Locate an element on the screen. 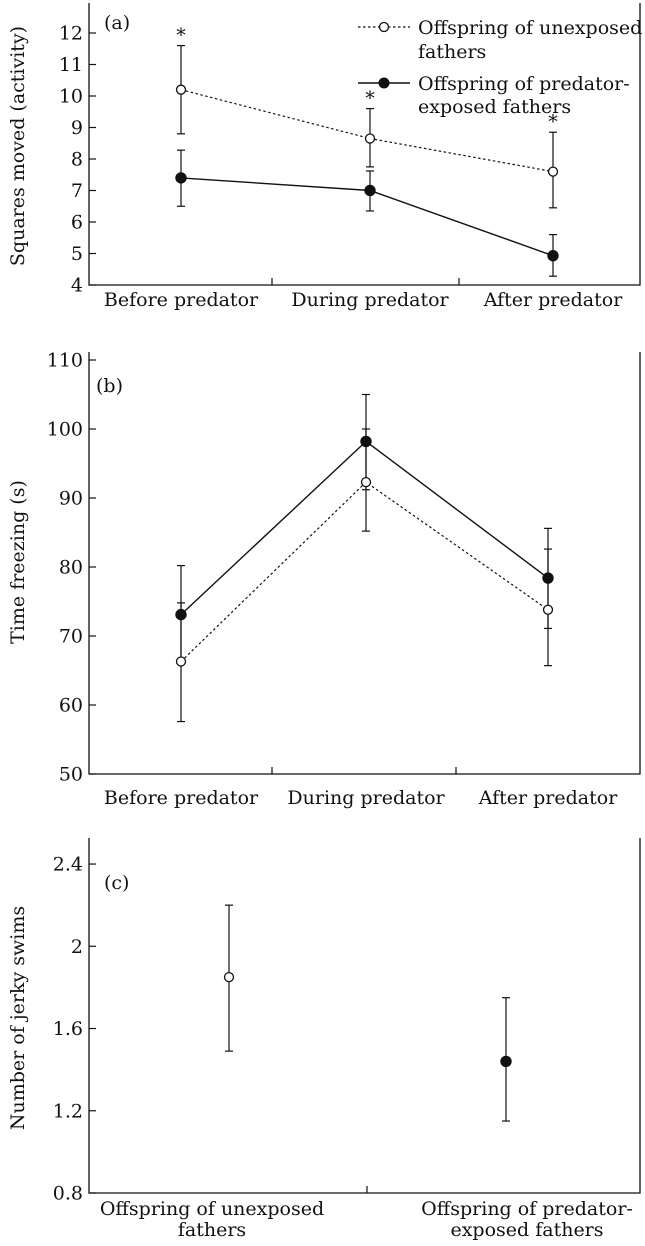 This screenshot has height=1246, width=645. panel-c-points is located at coordinates (367, 1013).